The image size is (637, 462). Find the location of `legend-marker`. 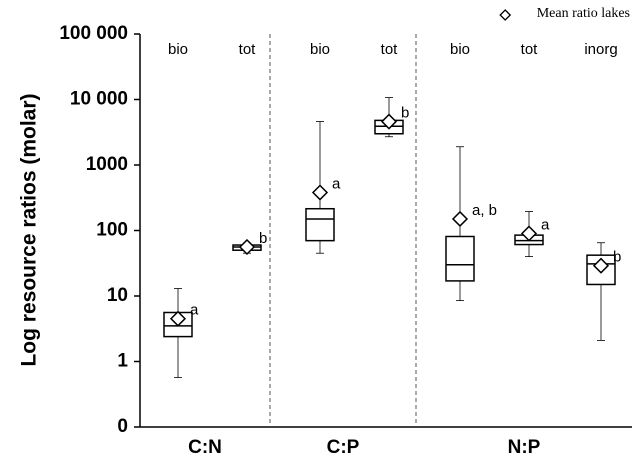

legend-marker is located at coordinates (505, 15).